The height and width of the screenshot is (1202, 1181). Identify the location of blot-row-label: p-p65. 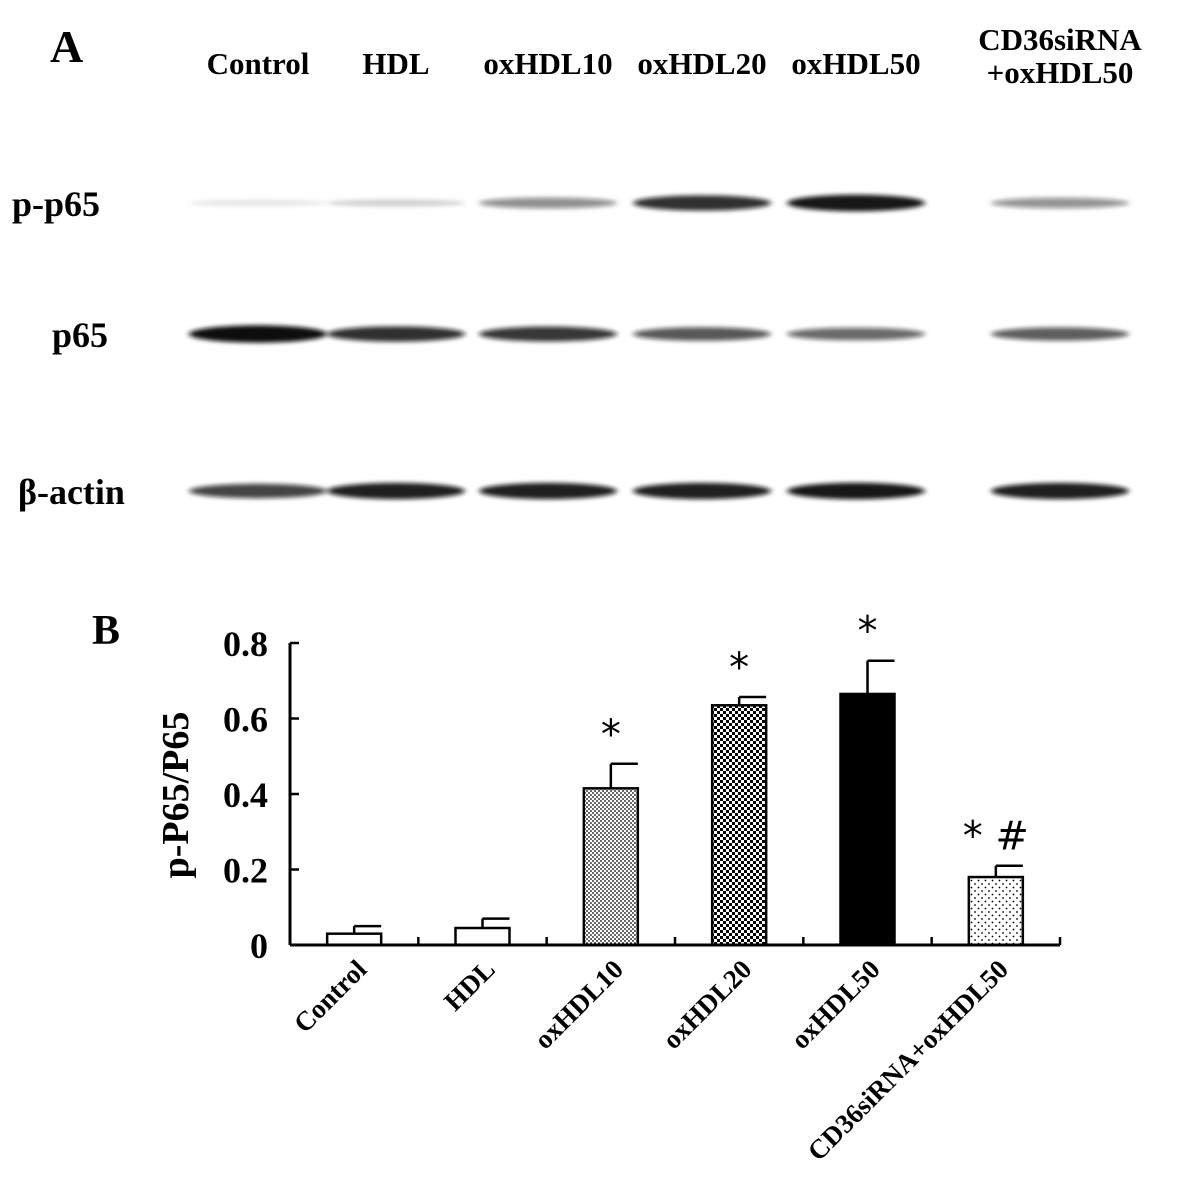
(56, 204).